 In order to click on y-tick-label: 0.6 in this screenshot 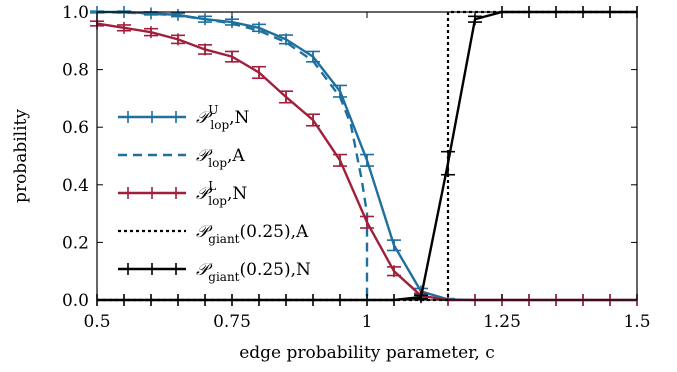, I will do `click(75, 128)`.